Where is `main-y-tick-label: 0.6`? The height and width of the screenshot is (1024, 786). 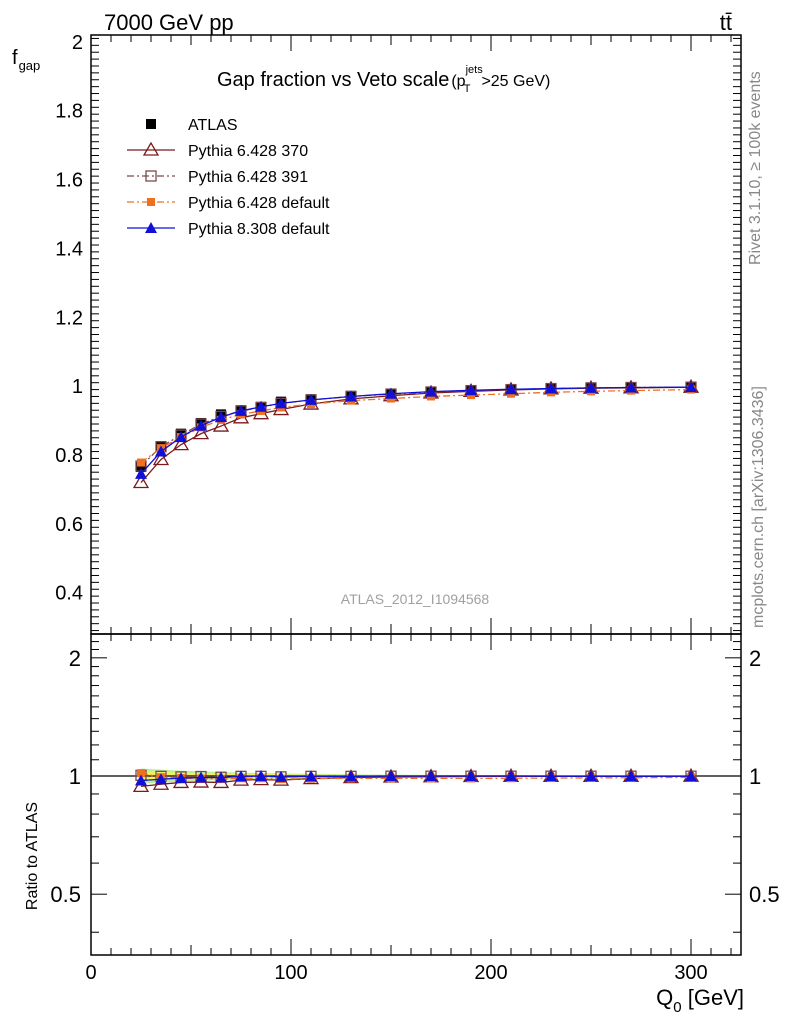
main-y-tick-label: 0.6 is located at coordinates (69, 525).